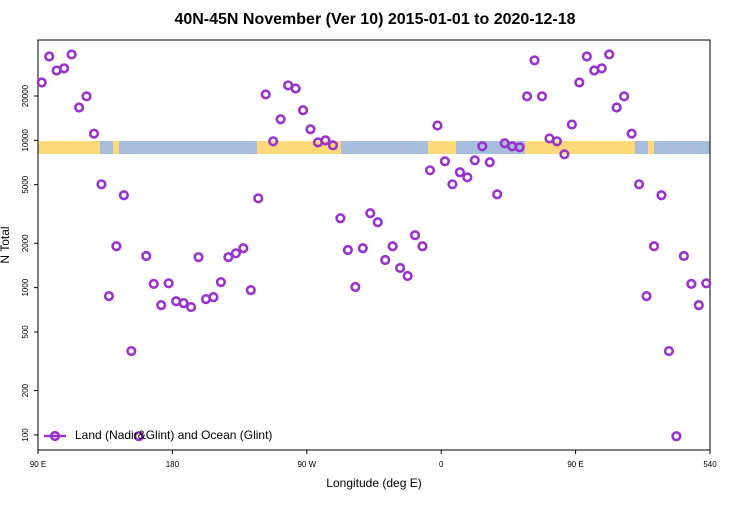 The height and width of the screenshot is (505, 750). I want to click on y-tick-label: 500, so click(25, 332).